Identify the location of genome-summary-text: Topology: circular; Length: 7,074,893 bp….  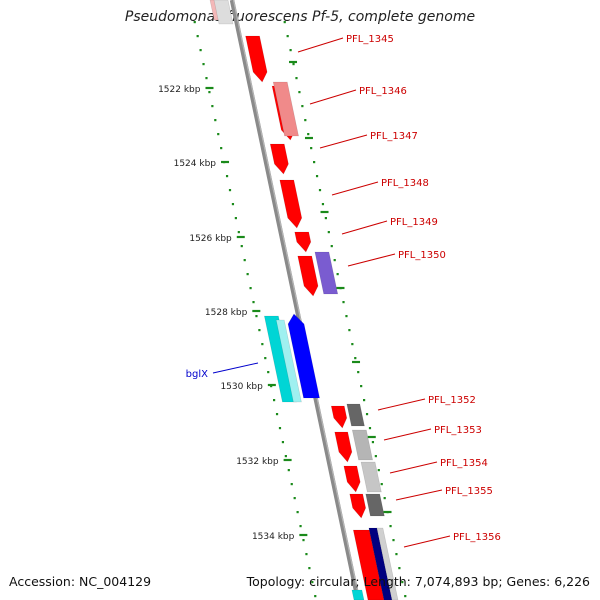
(418, 581).